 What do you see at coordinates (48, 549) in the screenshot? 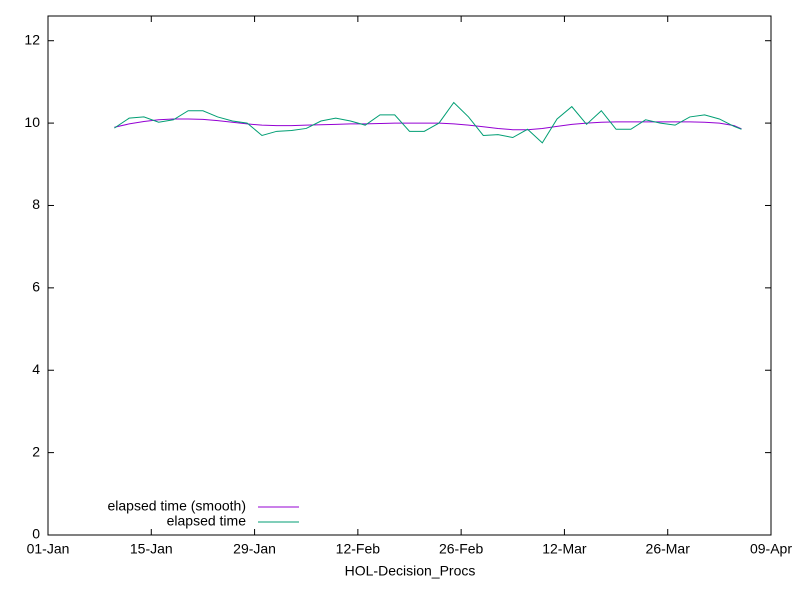
I see `x-tick-label: 01-Jan` at bounding box center [48, 549].